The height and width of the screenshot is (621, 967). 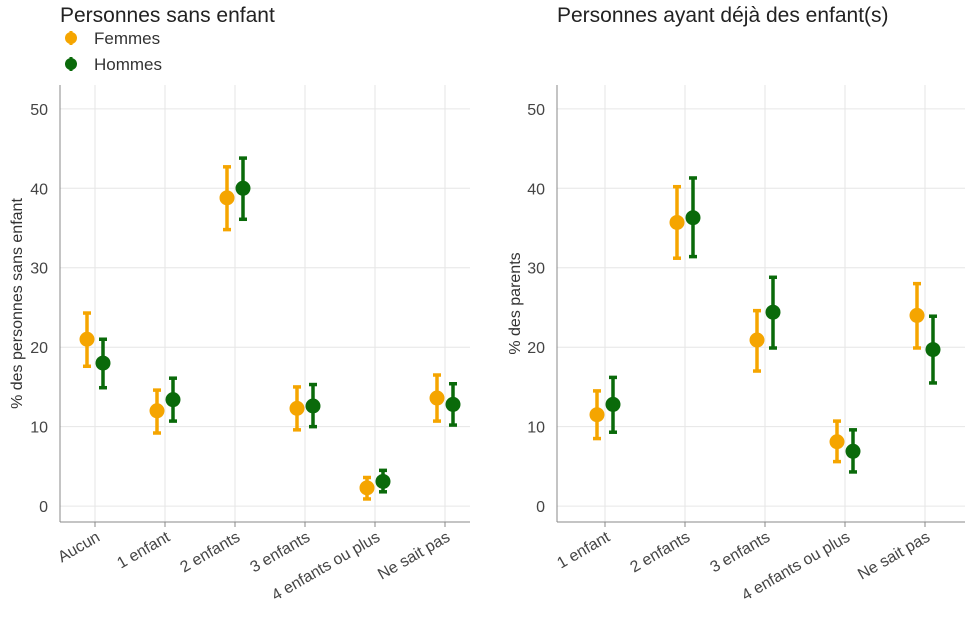 What do you see at coordinates (71, 38) in the screenshot?
I see `legend-femmes-marker` at bounding box center [71, 38].